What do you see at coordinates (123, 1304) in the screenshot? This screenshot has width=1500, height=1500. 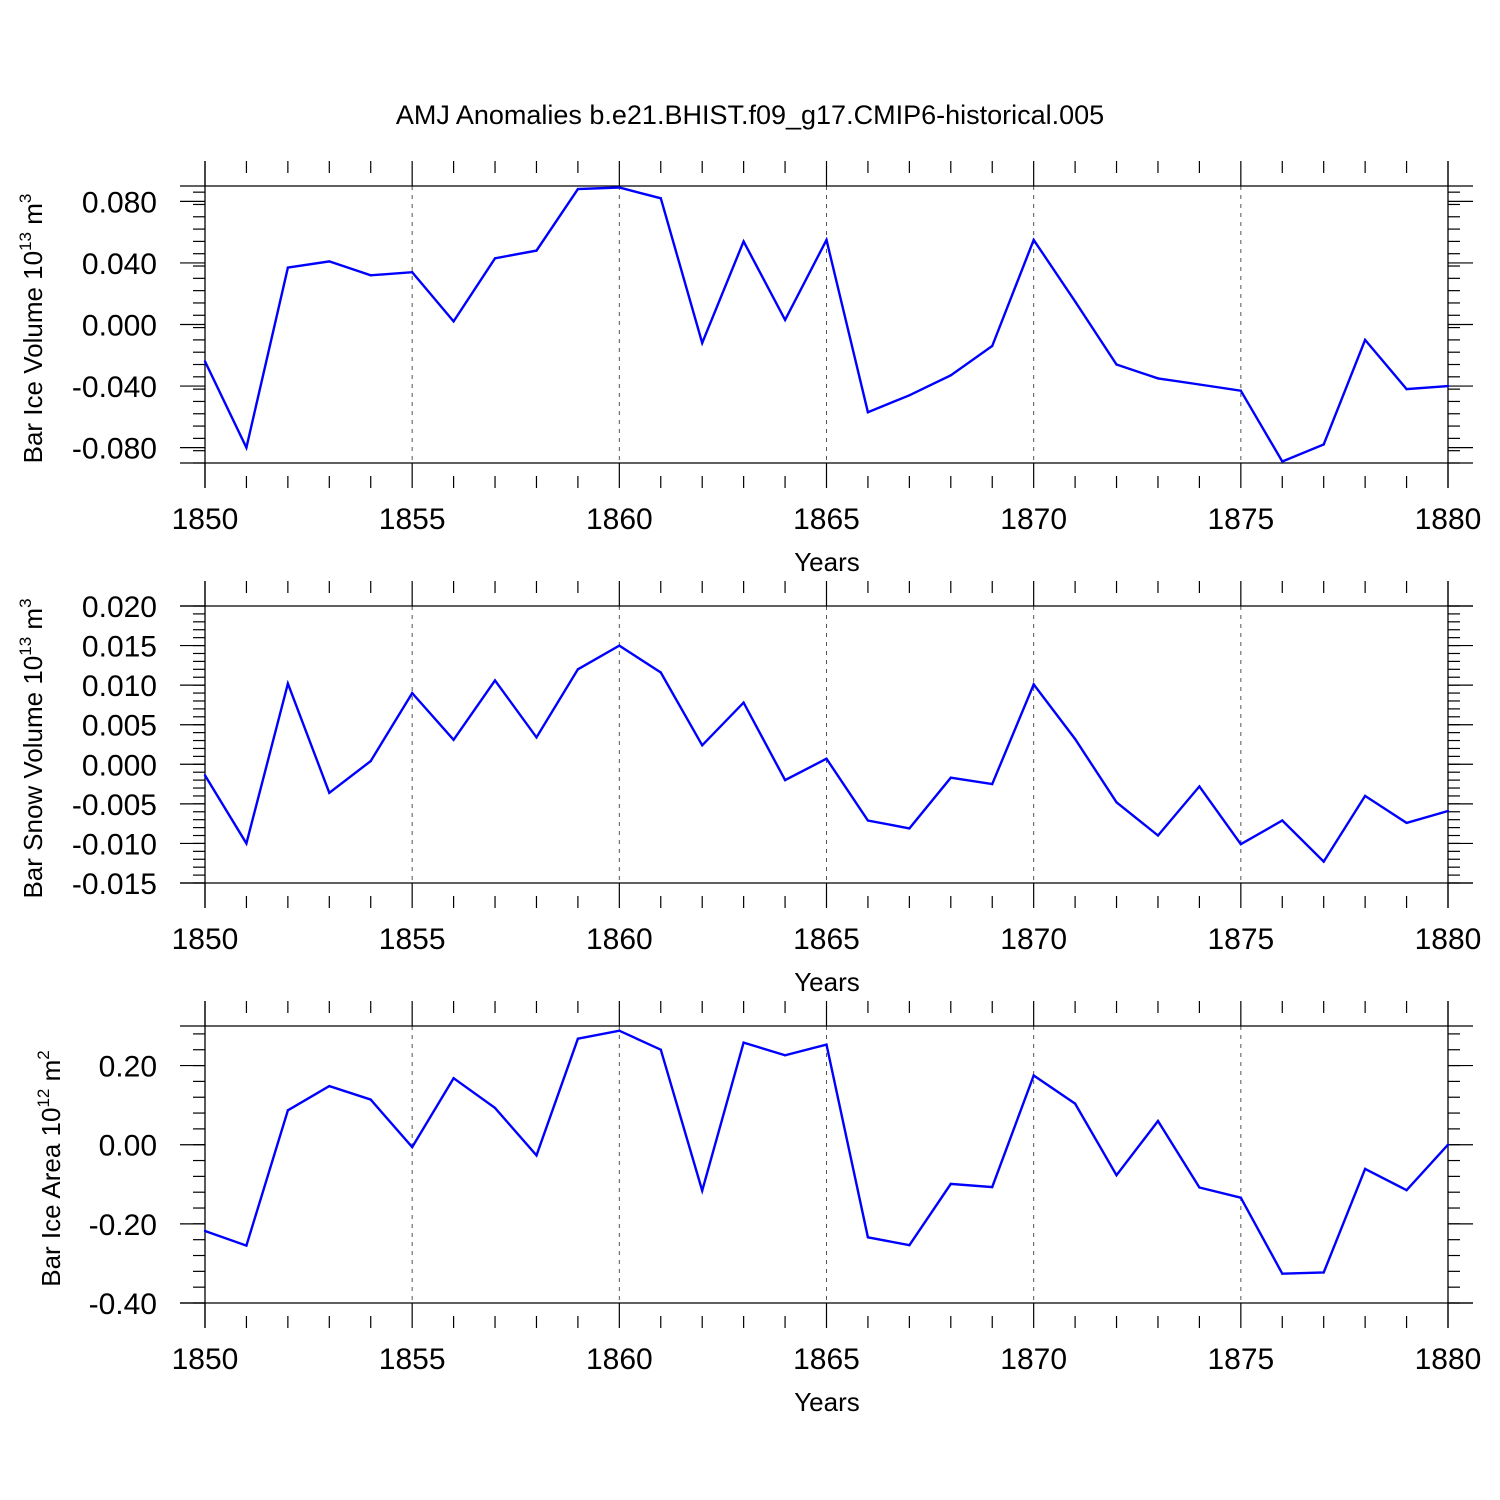 I see `y-tick-label: -0.40` at bounding box center [123, 1304].